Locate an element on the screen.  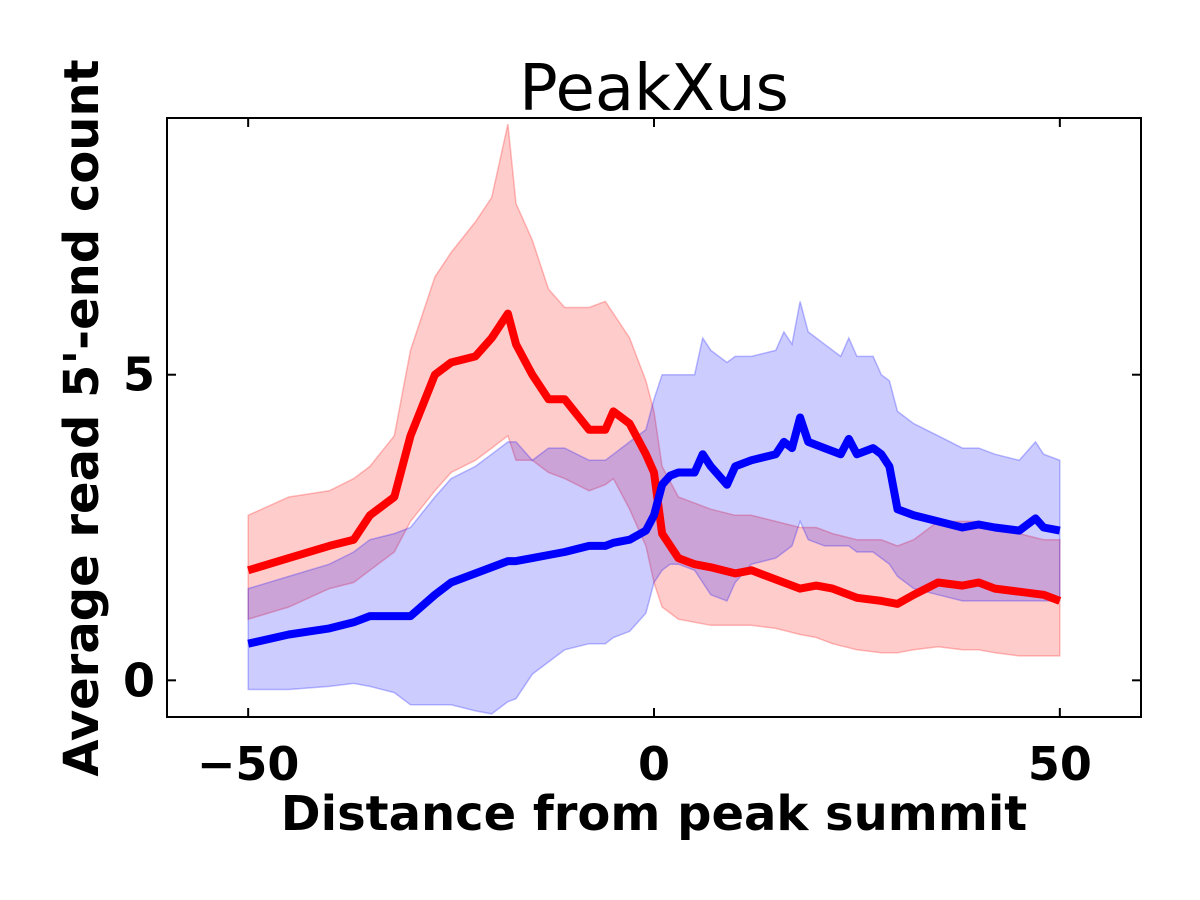
y-tick-label: 5 is located at coordinates (139, 375).